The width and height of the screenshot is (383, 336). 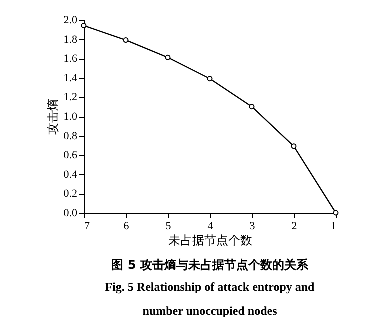 What do you see at coordinates (127, 226) in the screenshot?
I see `x-tick-label: 6` at bounding box center [127, 226].